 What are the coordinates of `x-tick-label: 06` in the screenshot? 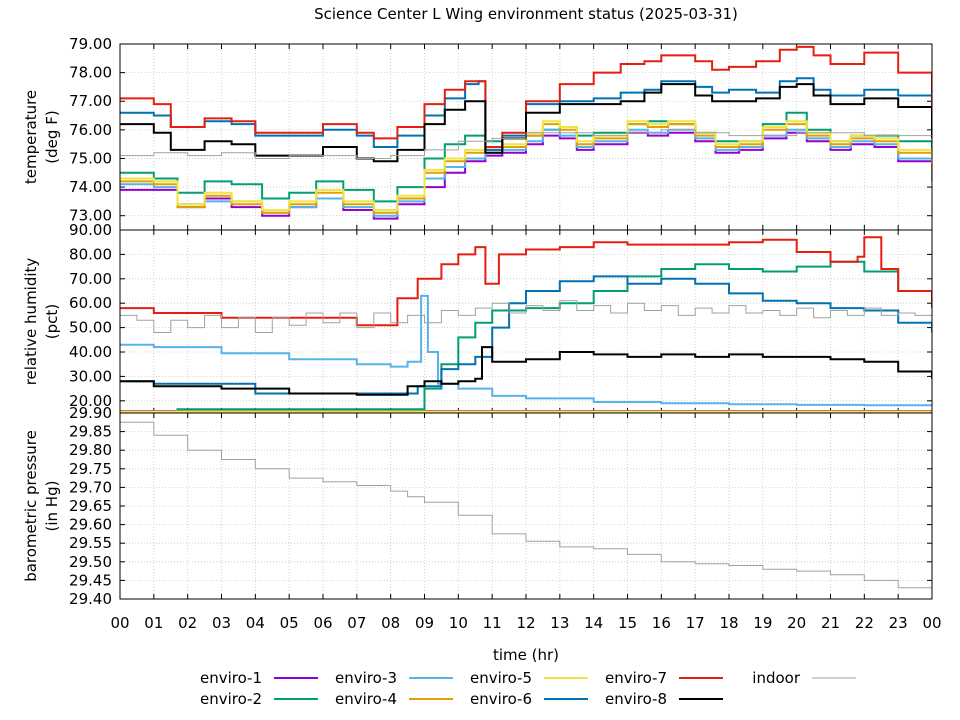 It's located at (322, 623).